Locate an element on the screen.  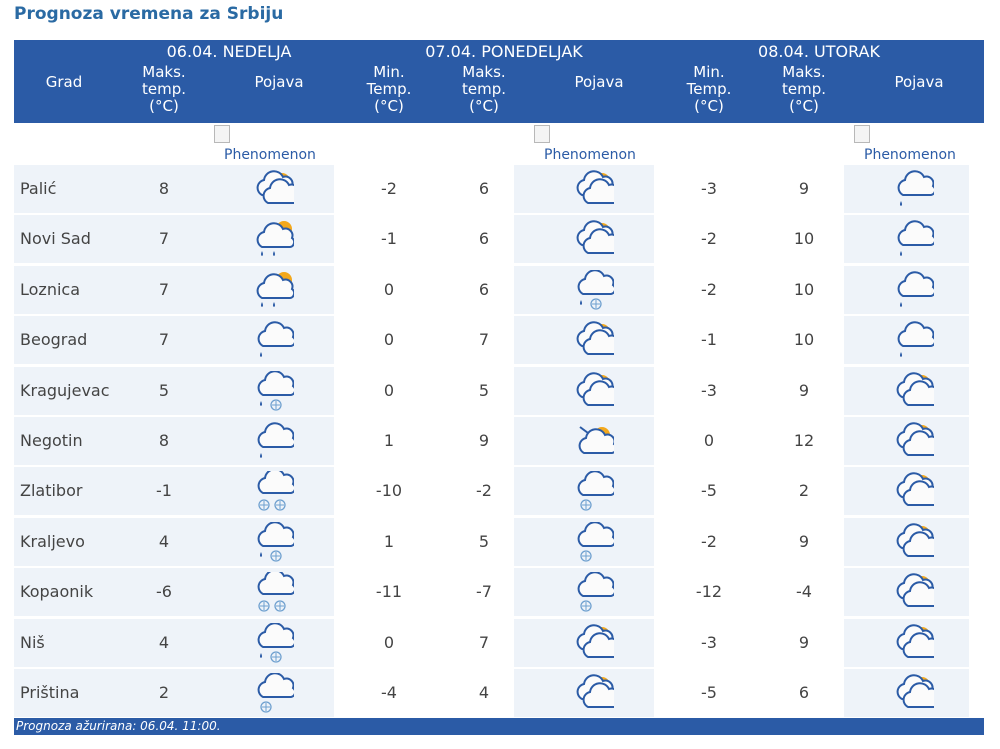
table-row: Kopaonik -6 -11 -7 -12 -4 is located at coordinates (499, 593).